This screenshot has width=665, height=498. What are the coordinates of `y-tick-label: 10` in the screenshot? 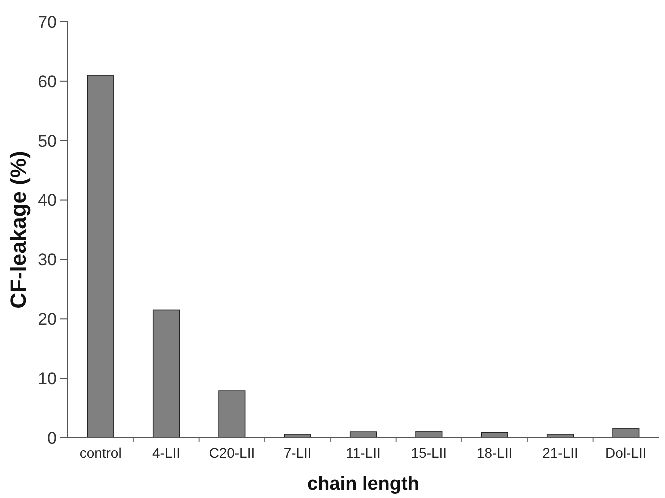 It's located at (47, 379).